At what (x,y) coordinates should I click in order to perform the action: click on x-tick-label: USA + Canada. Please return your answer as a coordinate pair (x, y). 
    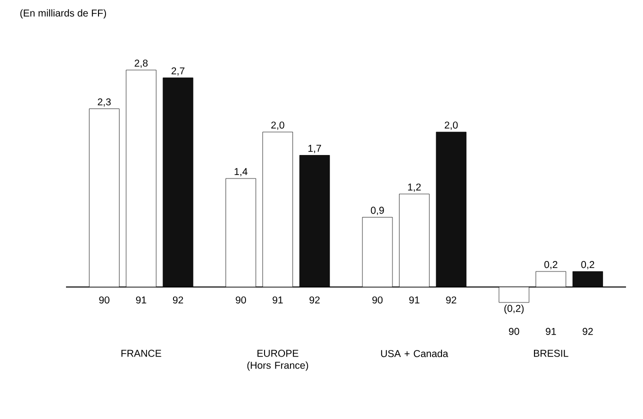
    Looking at the image, I should click on (414, 354).